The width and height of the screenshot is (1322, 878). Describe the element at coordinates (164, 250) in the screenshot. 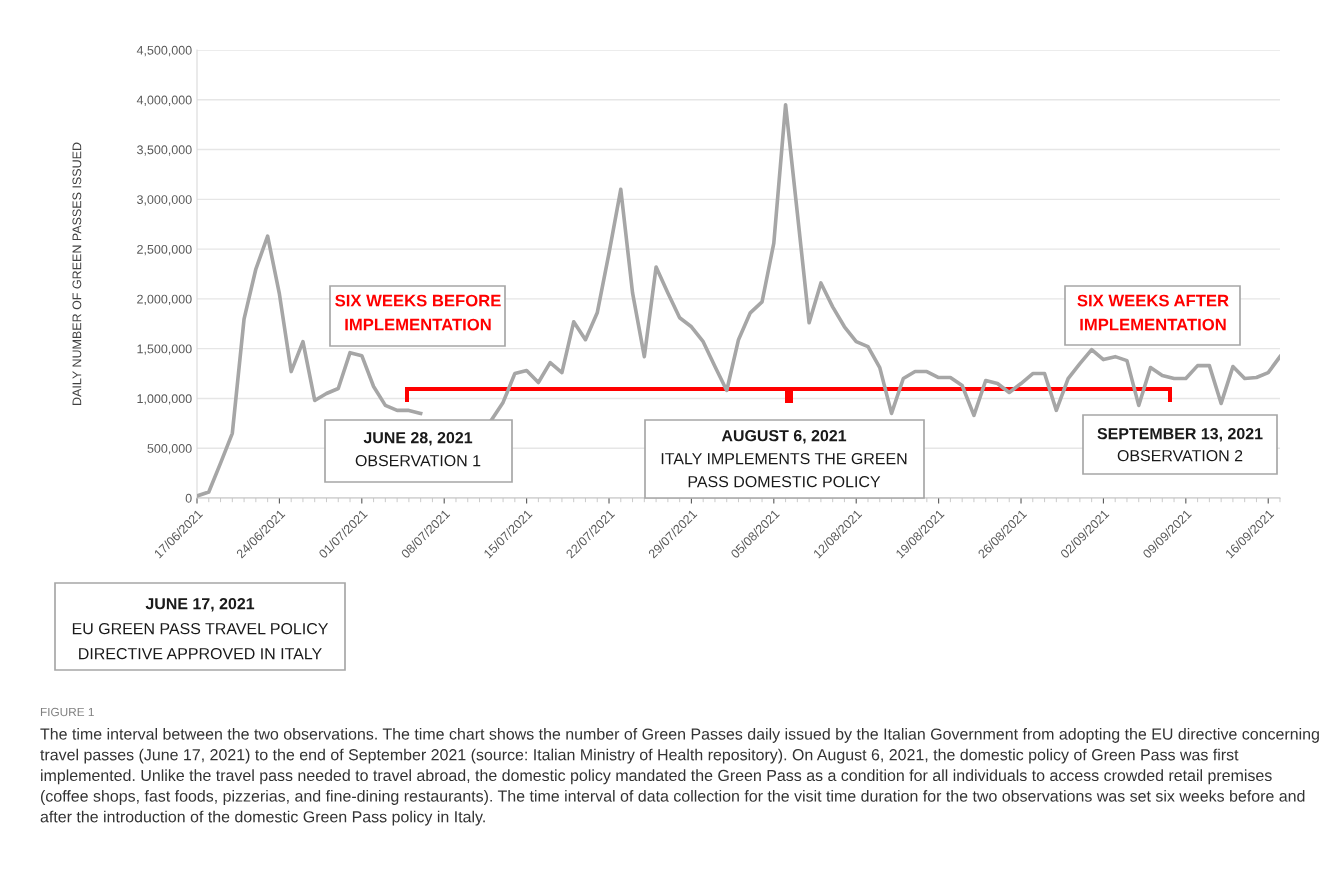

I see `y-tick-label: 2,500,000` at that location.